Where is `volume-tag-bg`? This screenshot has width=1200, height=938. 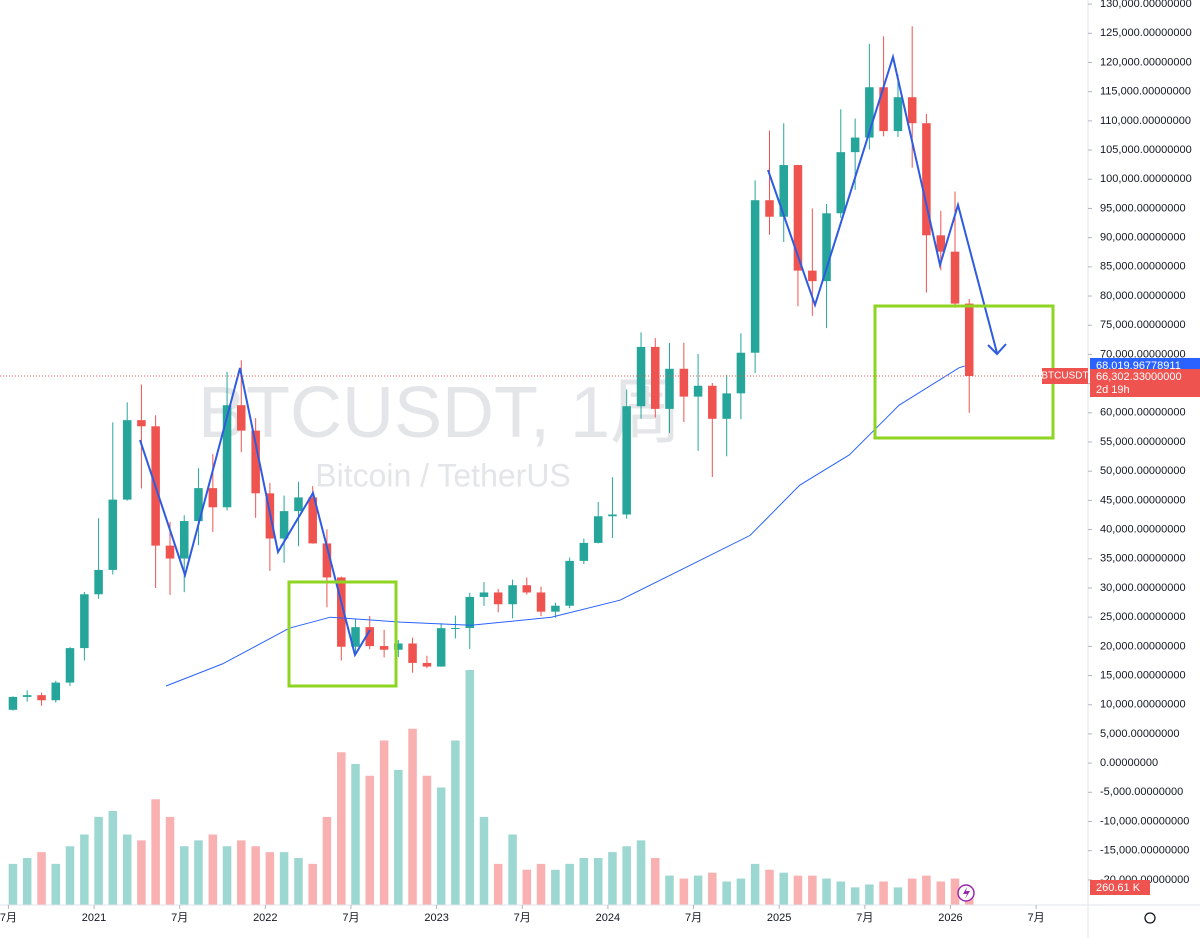
volume-tag-bg is located at coordinates (1120, 887).